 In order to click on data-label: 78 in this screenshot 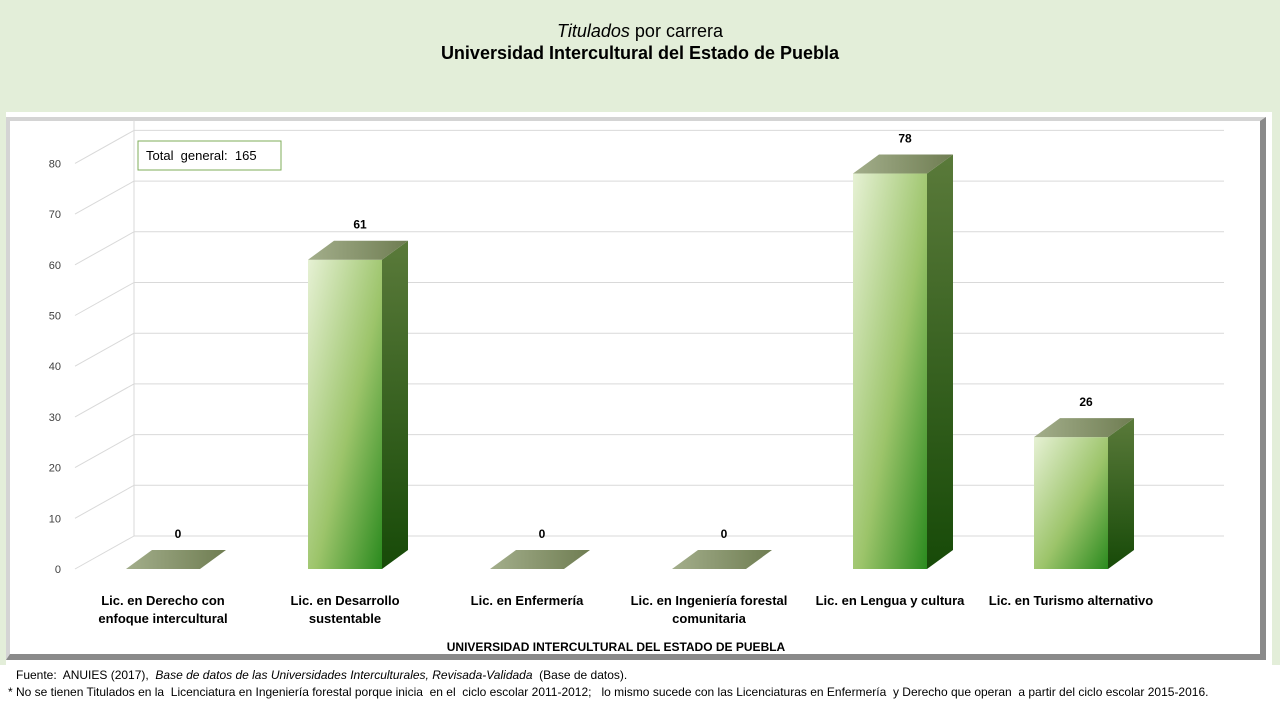, I will do `click(905, 139)`.